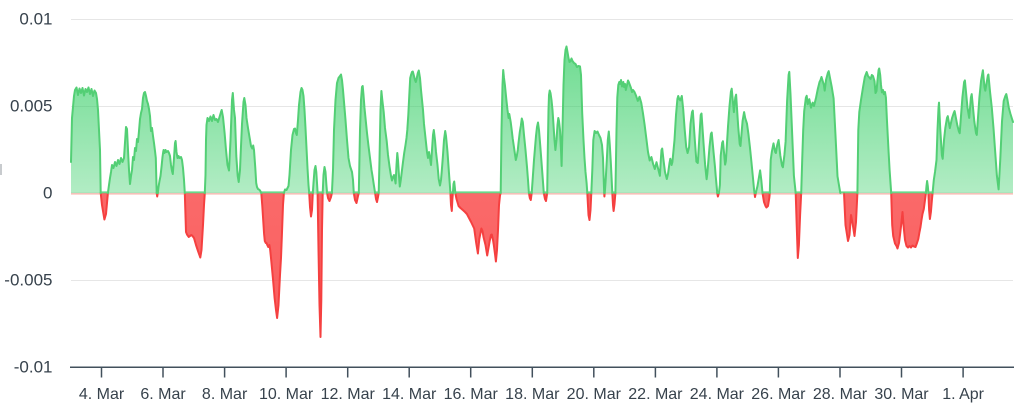 The height and width of the screenshot is (416, 1024). I want to click on svg-text: 4. Mar, so click(102, 394).